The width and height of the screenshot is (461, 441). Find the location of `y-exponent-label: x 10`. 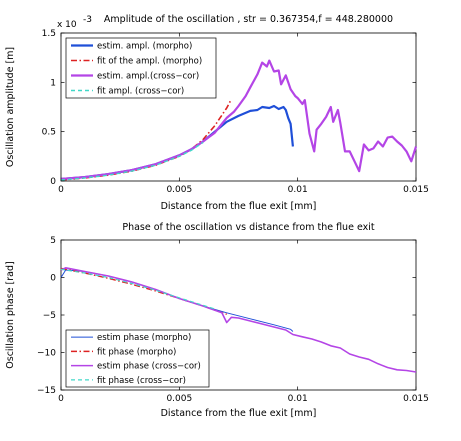

y-exponent-label: x 10 is located at coordinates (67, 25).